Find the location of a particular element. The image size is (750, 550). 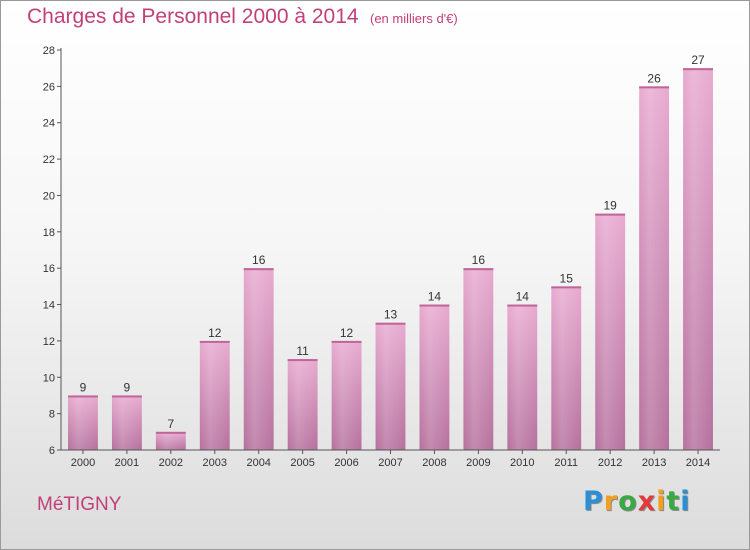

x-tick-label: 2005 is located at coordinates (302, 463).